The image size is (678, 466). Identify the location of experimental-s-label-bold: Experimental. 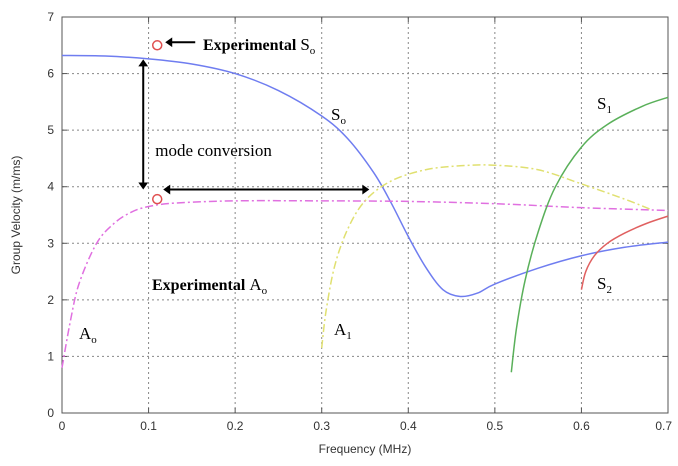
(251, 45).